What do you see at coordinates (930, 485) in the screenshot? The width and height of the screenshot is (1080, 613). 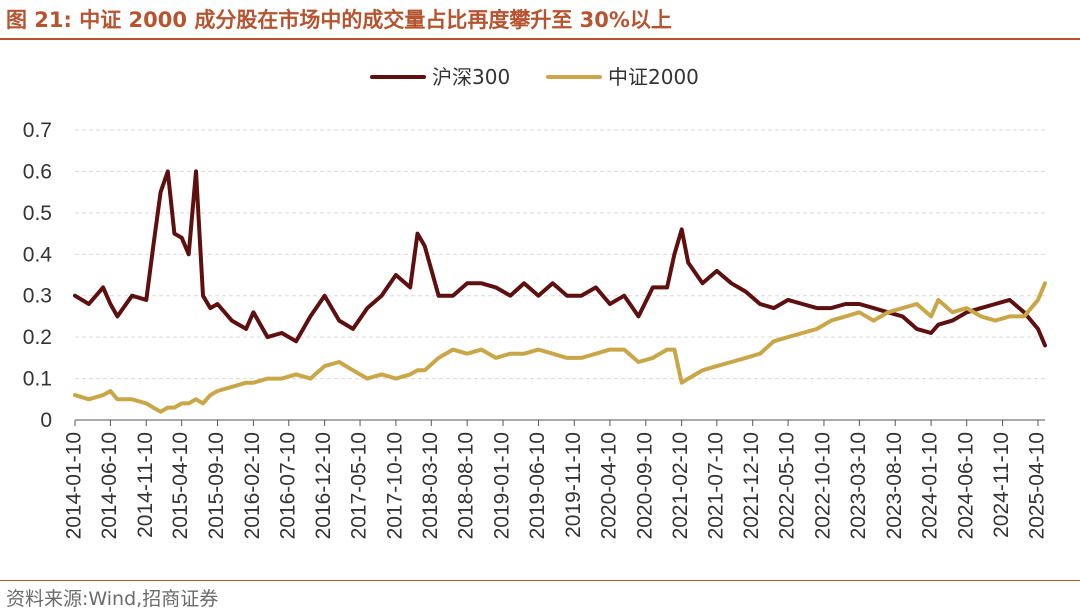 I see `x-tick-label-24: 2024-01-10` at bounding box center [930, 485].